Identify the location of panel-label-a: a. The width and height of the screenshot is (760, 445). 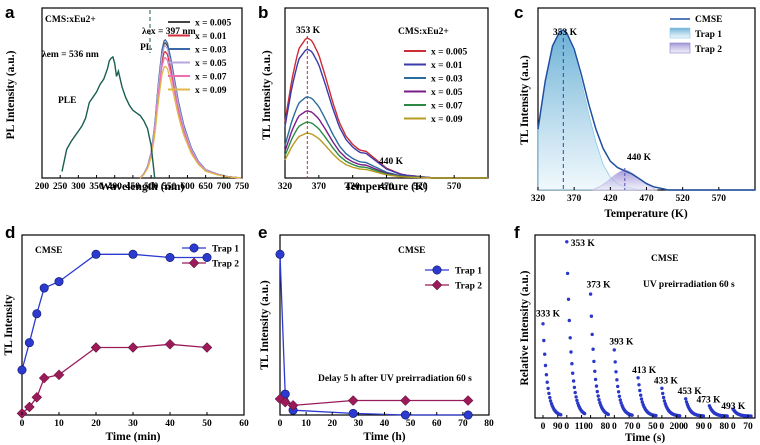
(10, 12).